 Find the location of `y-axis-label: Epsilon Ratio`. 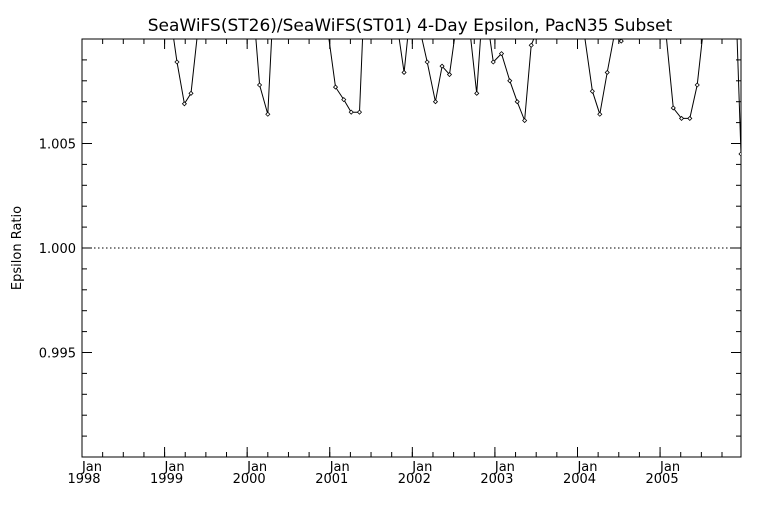

y-axis-label: Epsilon Ratio is located at coordinates (17, 248).